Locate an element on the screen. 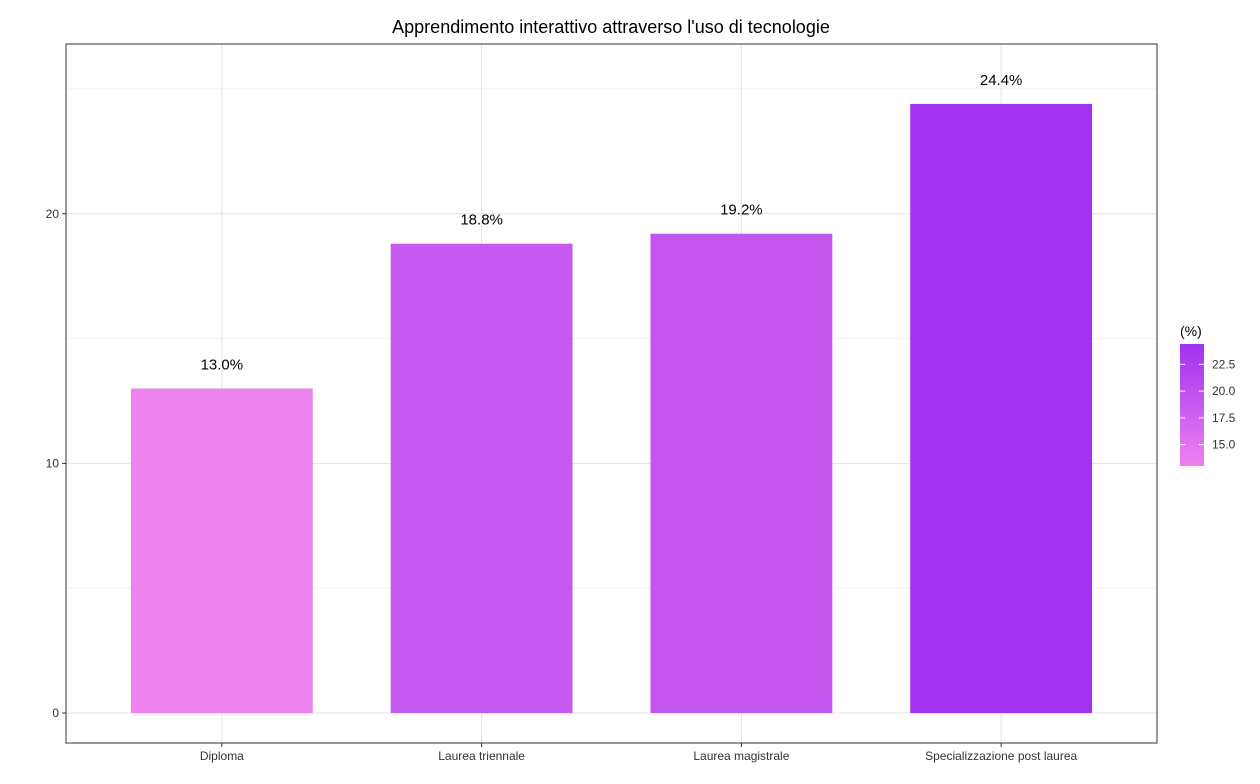 This screenshot has height=784, width=1260. y-axis: 0 10 20 is located at coordinates (56, 463).